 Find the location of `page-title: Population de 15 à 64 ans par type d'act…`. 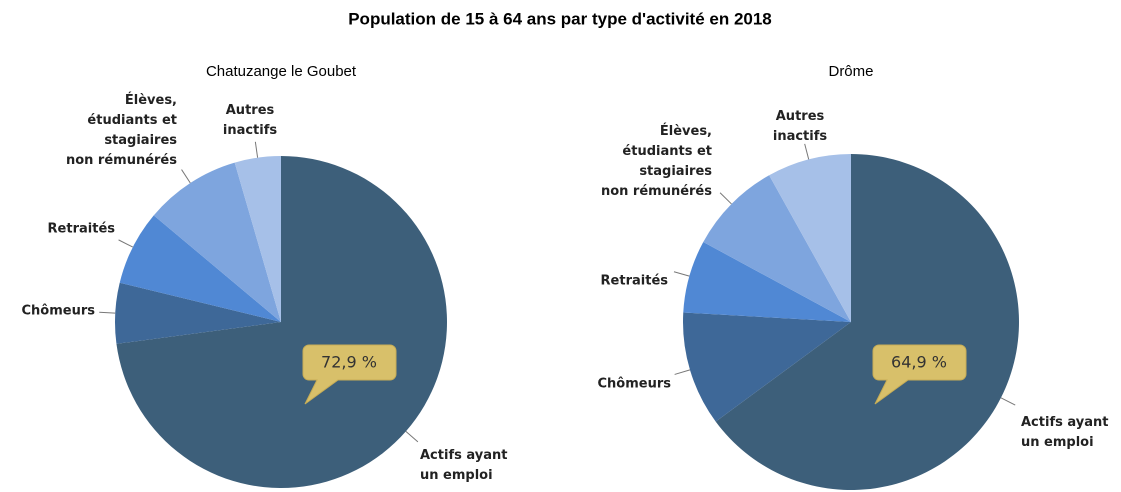

page-title: Population de 15 à 64 ans par type d'act… is located at coordinates (560, 18).